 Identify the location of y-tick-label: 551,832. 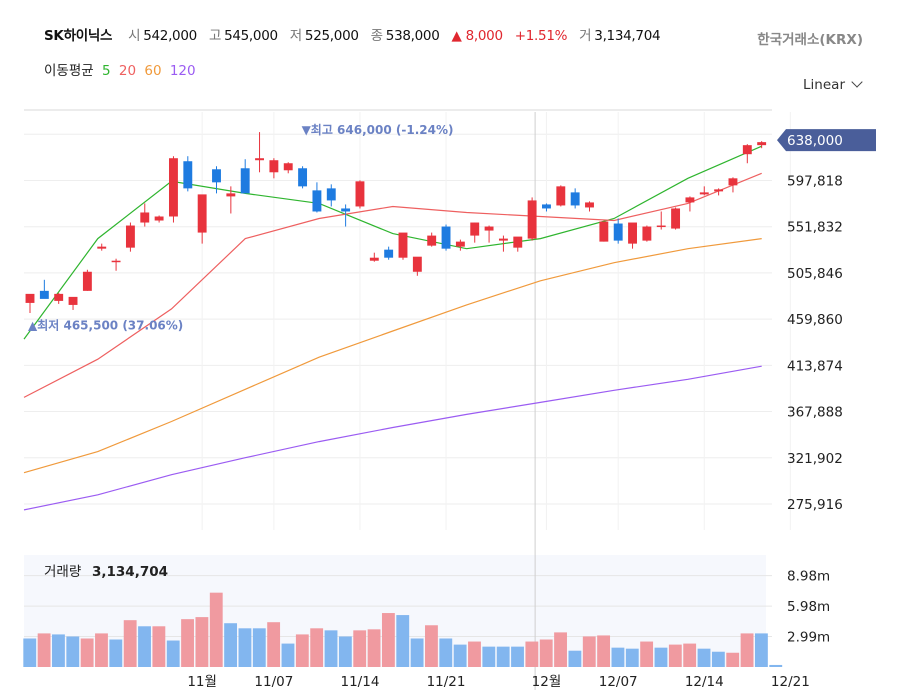
(815, 228).